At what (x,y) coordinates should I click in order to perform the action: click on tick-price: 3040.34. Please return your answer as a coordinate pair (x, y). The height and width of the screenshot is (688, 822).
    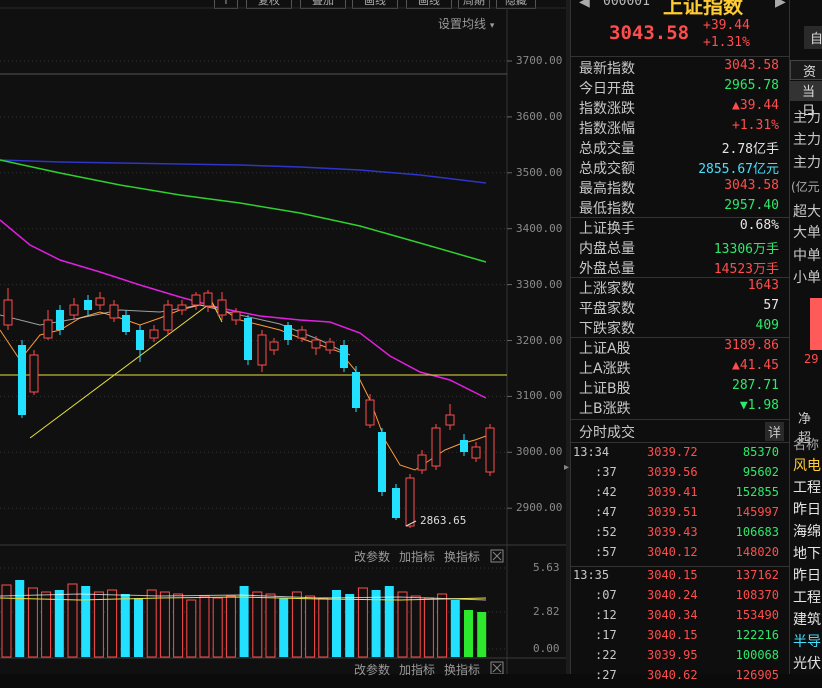
    Looking at the image, I should click on (672, 615).